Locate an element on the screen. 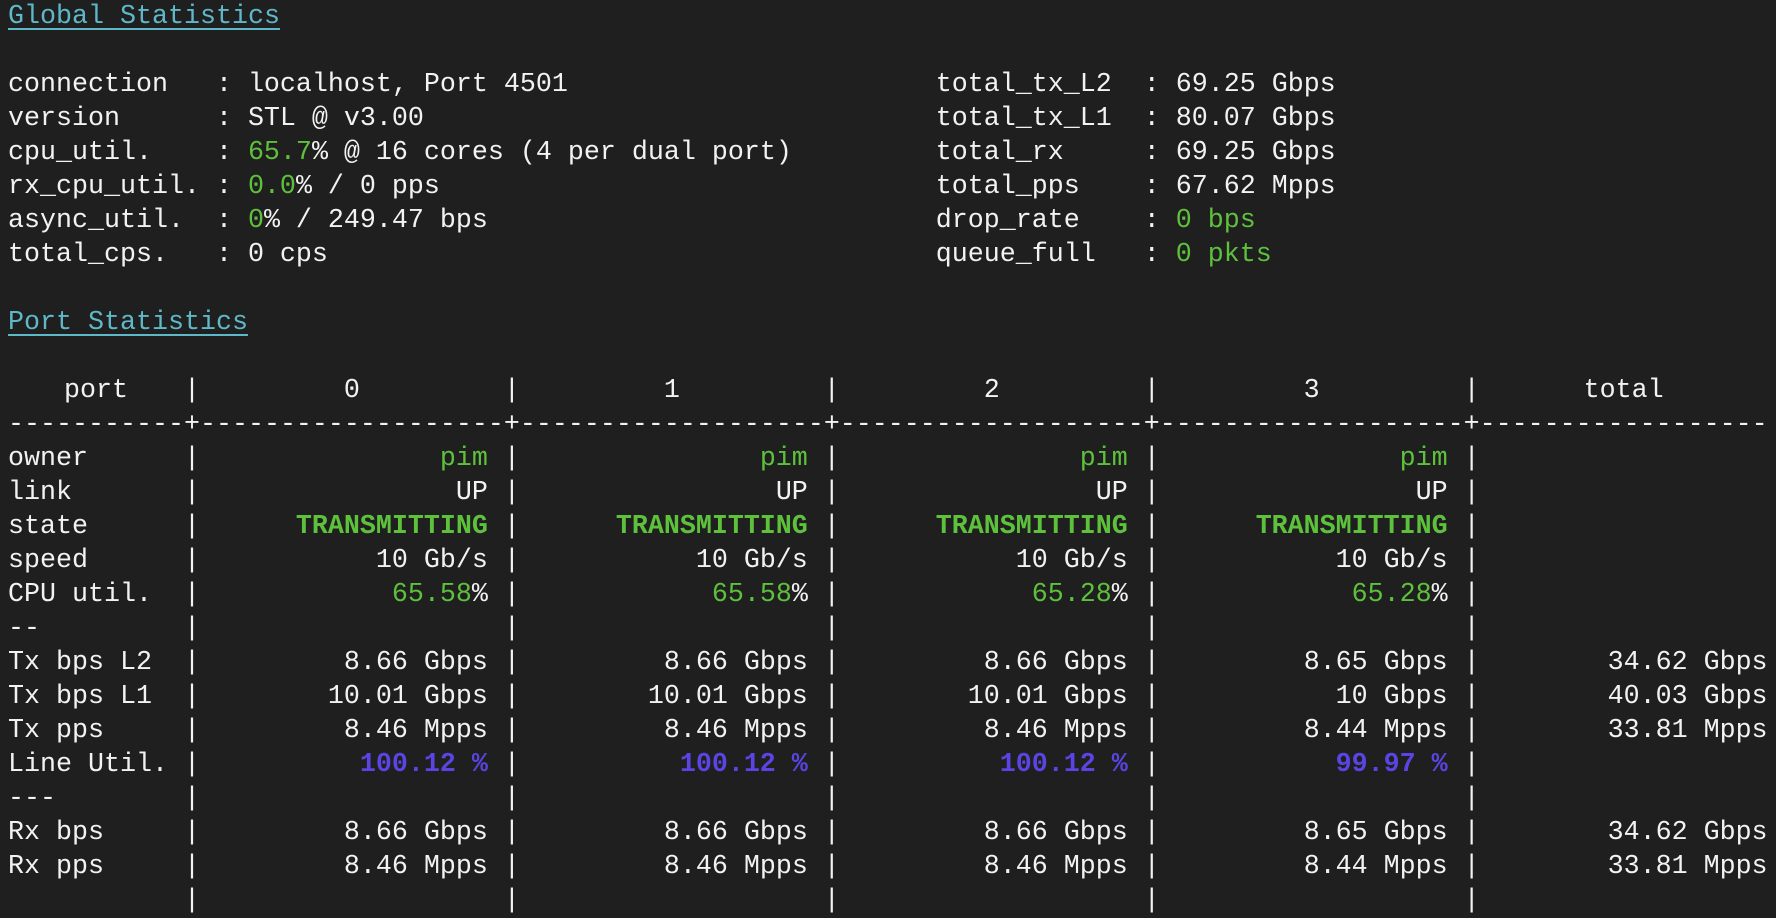 This screenshot has width=1776, height=918. value-segment: % @ 16 cores (4 per dual port) is located at coordinates (551, 153).